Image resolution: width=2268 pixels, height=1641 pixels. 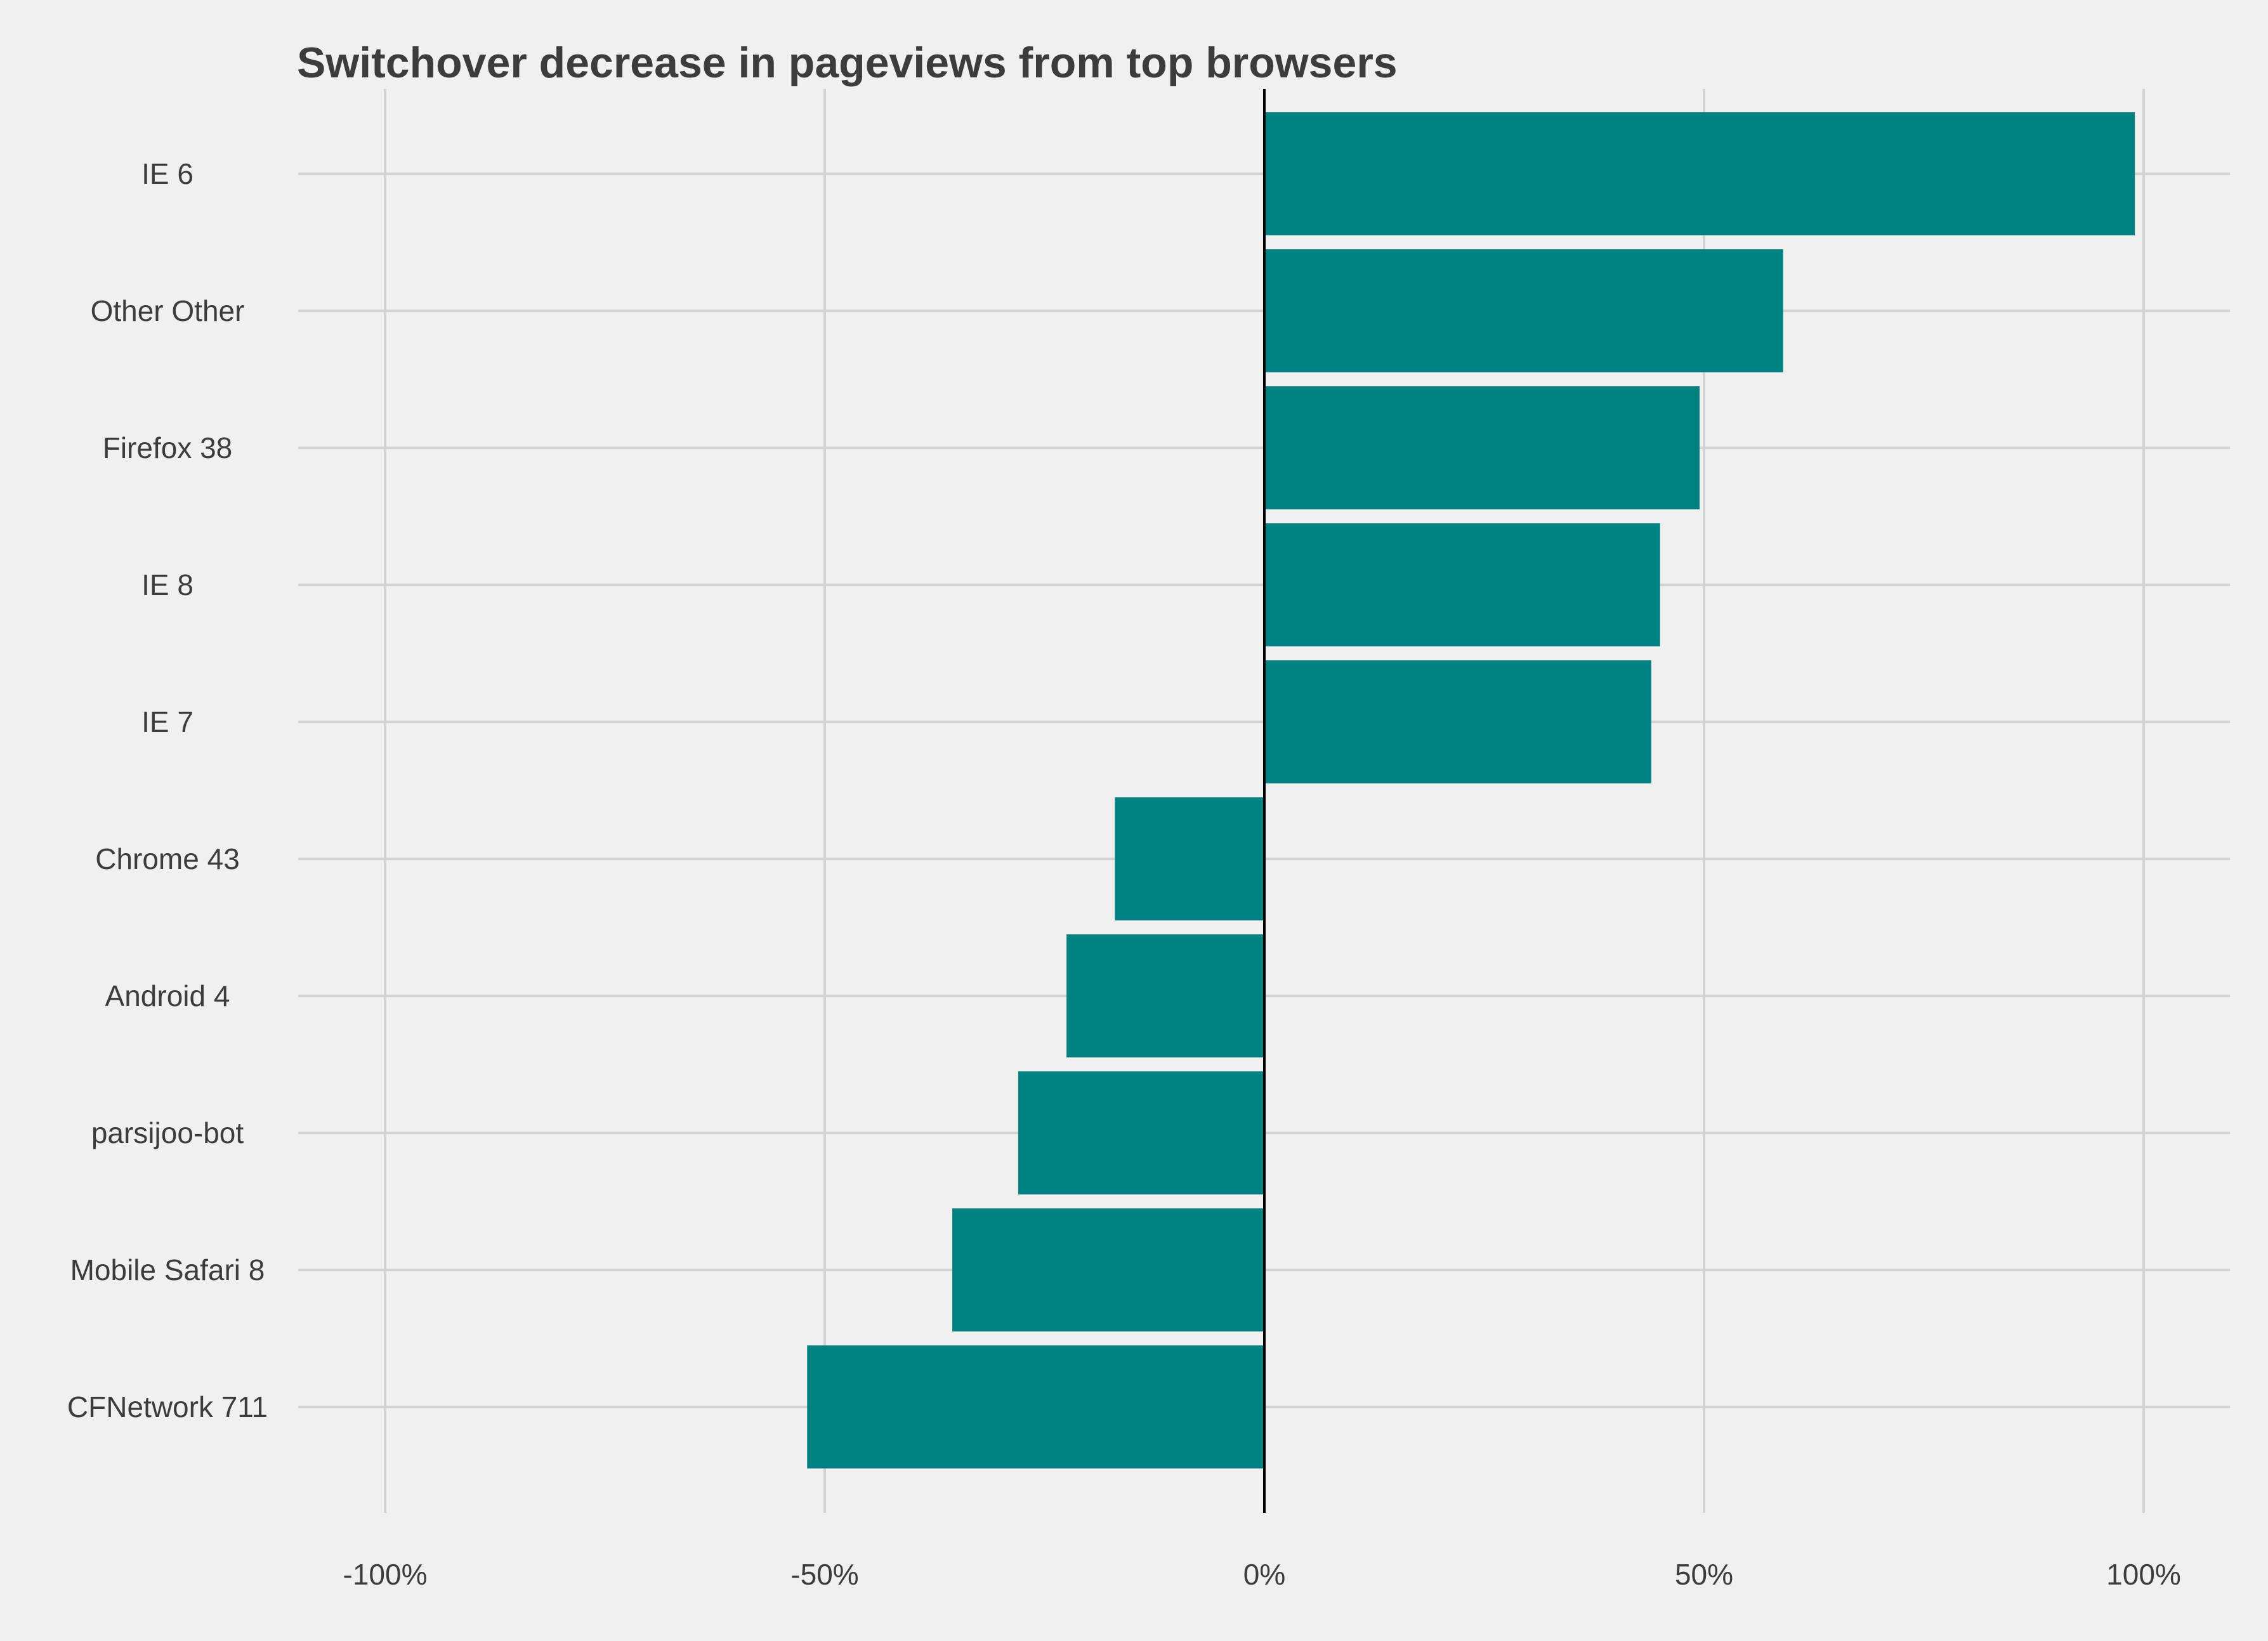 What do you see at coordinates (168, 310) in the screenshot?
I see `category-label: Other Other` at bounding box center [168, 310].